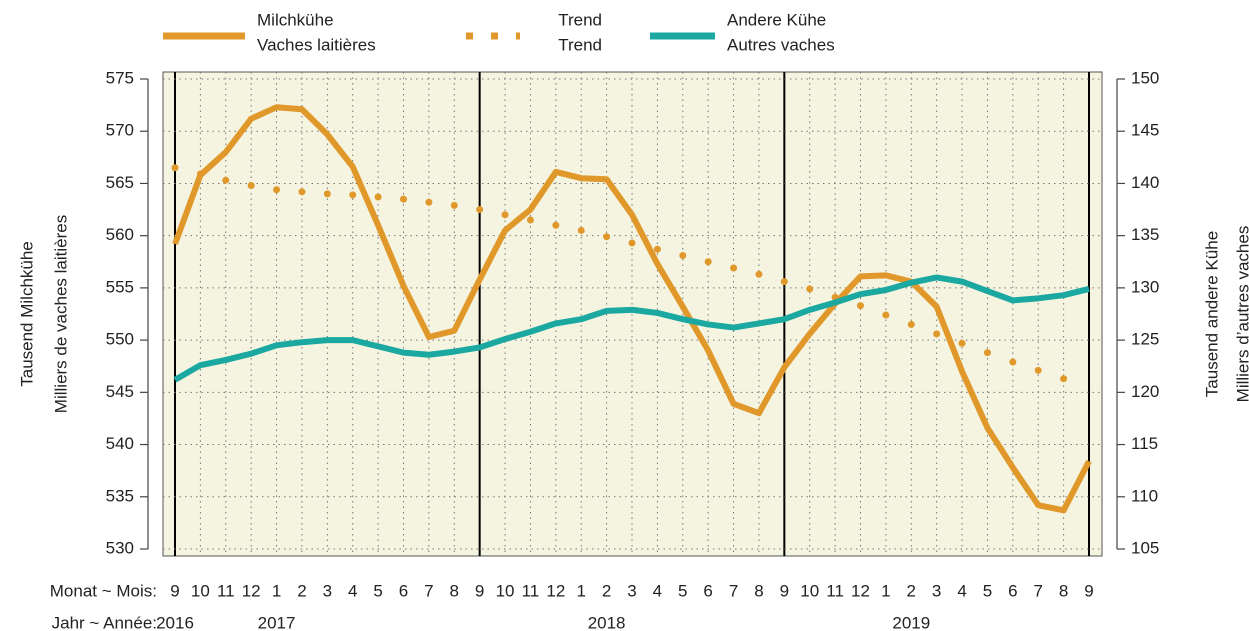 The image size is (1249, 631). Describe the element at coordinates (120, 547) in the screenshot. I see `y-tick-label: 530` at that location.